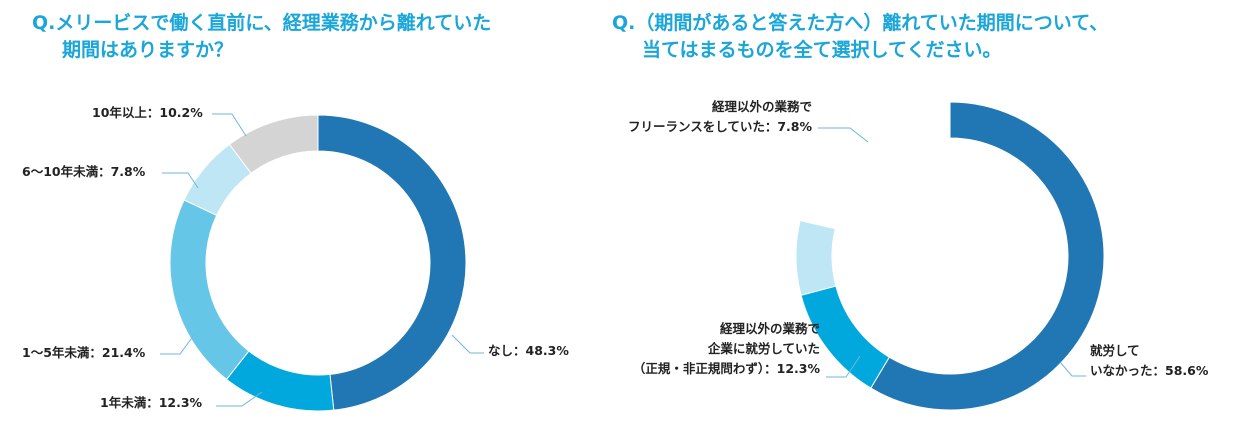 The width and height of the screenshot is (1235, 428). I want to click on donut2-label-0-line-1: いなかった：58.6%, so click(1149, 370).